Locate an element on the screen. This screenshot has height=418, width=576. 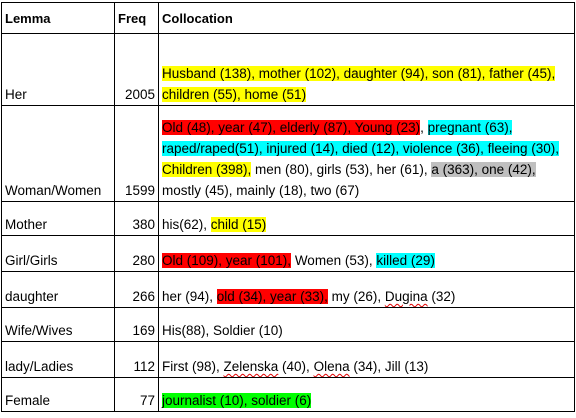
header-lemma: Lemma is located at coordinates (58, 18).